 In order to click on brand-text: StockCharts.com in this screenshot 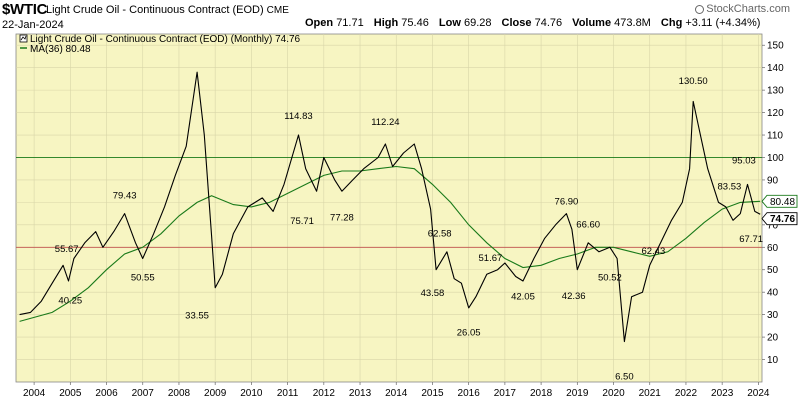, I will do `click(748, 9)`.